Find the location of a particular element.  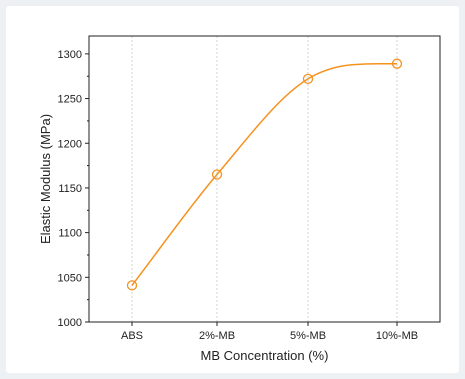

x-tick-label-2%-MB: 2%-MB is located at coordinates (217, 336).